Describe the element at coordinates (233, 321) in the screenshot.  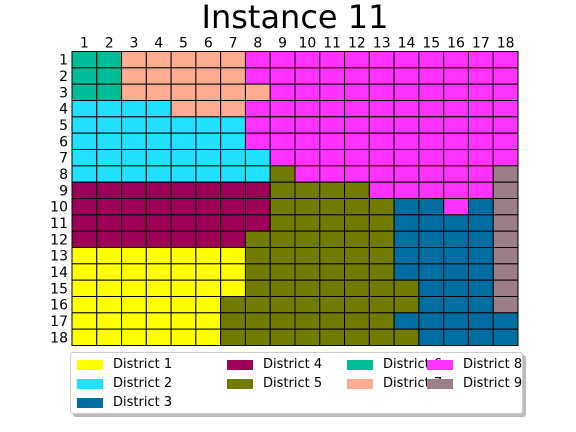
I see `grid-cell-r17-c7` at that location.